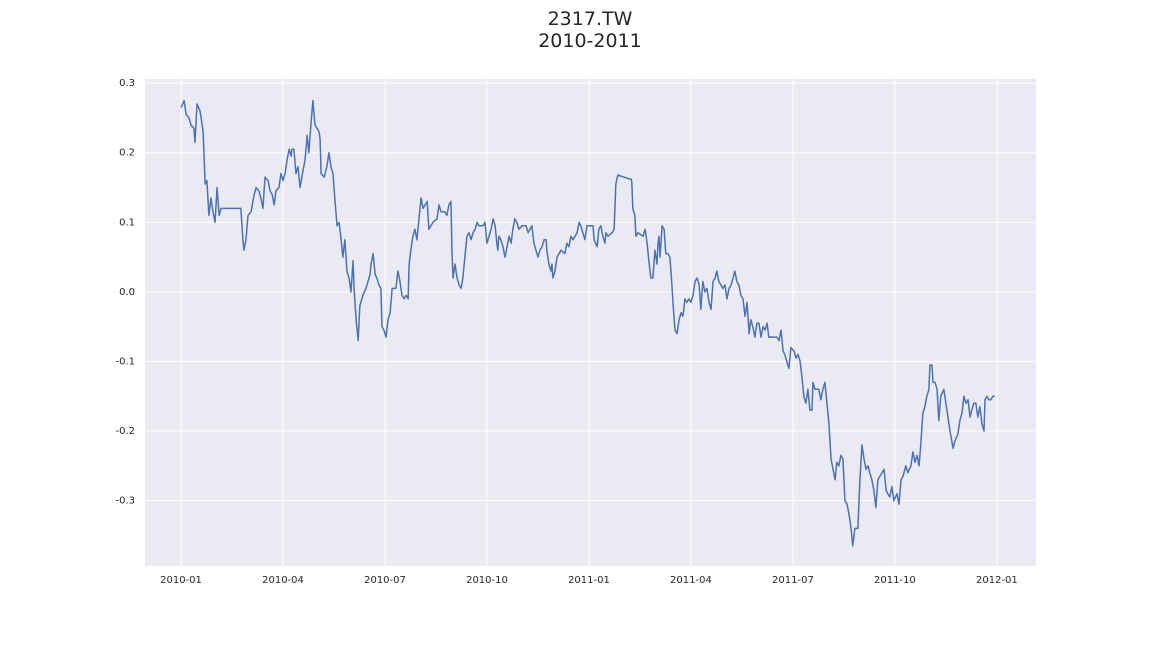 The width and height of the screenshot is (1152, 648). Describe the element at coordinates (283, 580) in the screenshot. I see `x-tick-label: 2010-04` at that location.